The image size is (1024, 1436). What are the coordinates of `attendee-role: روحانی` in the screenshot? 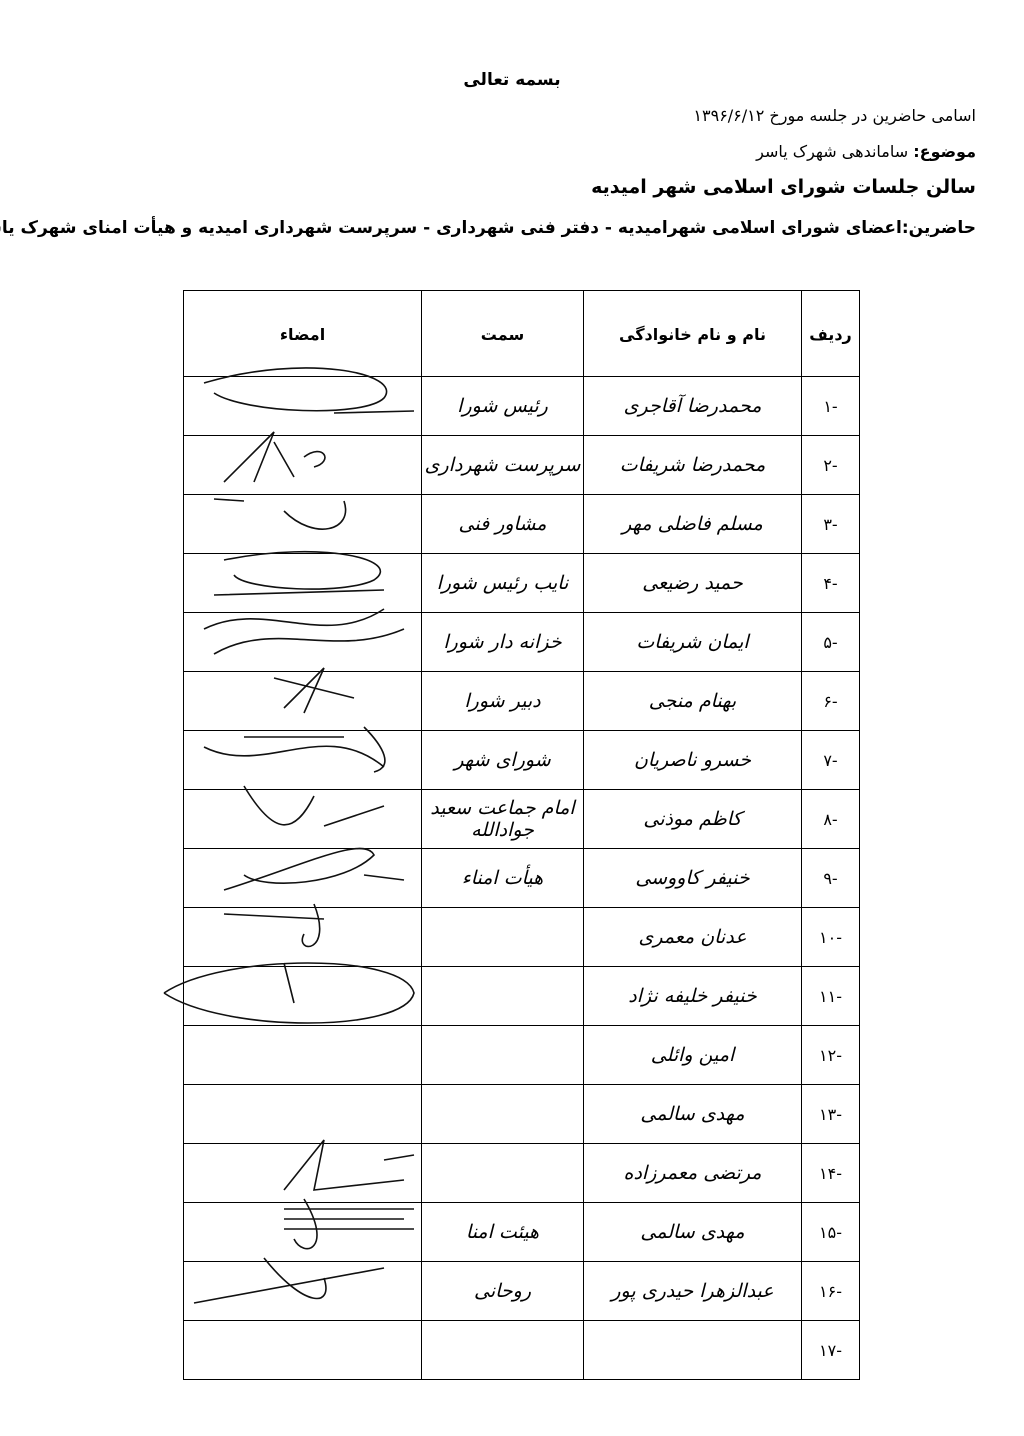 It's located at (502, 1291).